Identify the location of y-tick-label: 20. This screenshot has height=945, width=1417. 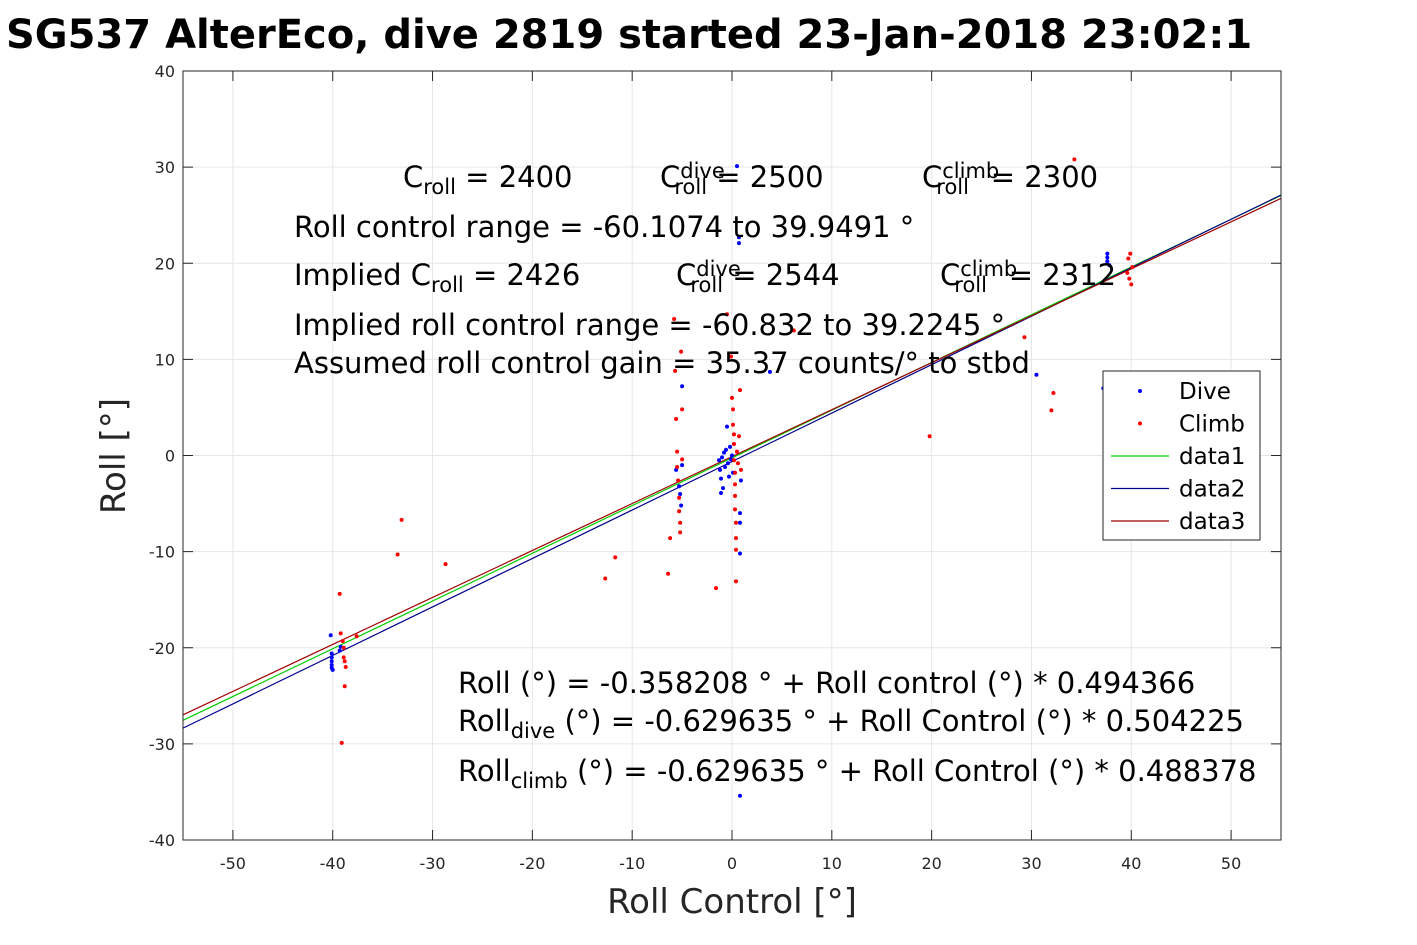
(165, 263).